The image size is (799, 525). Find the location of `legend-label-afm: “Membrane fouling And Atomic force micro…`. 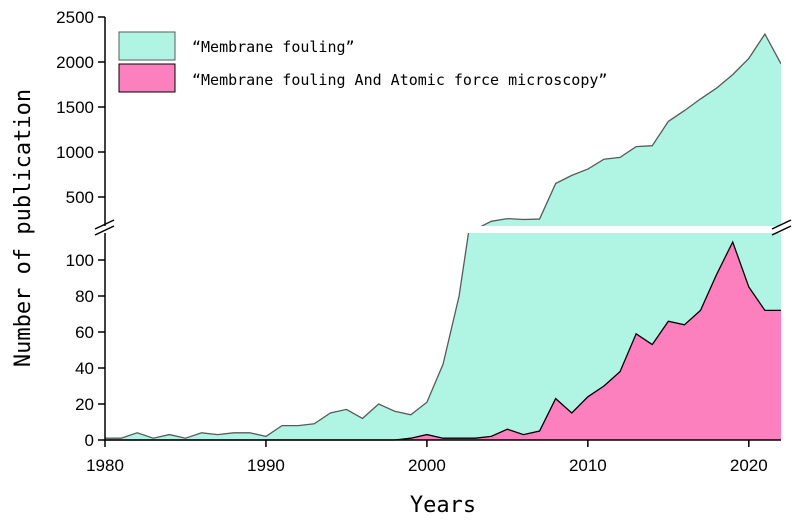

legend-label-afm: “Membrane fouling And Atomic force micro… is located at coordinates (399, 80).